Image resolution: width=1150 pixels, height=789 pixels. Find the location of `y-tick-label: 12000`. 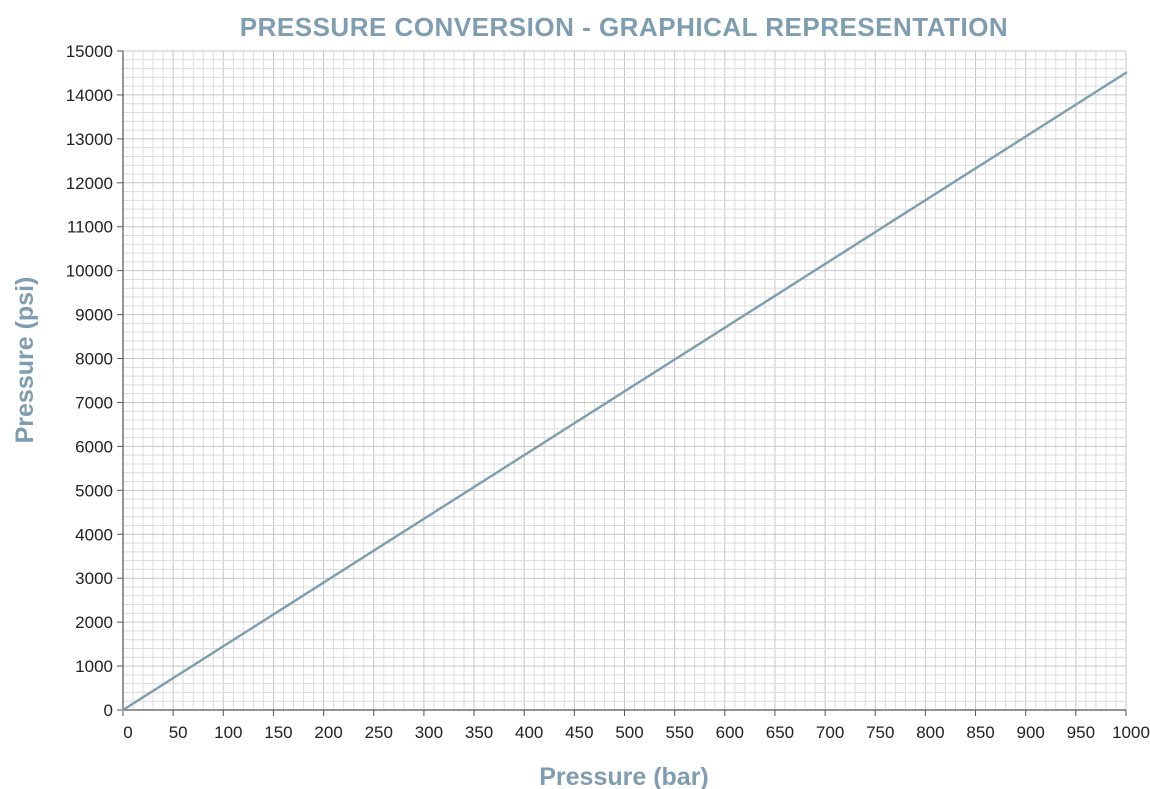

y-tick-label: 12000 is located at coordinates (89, 183).